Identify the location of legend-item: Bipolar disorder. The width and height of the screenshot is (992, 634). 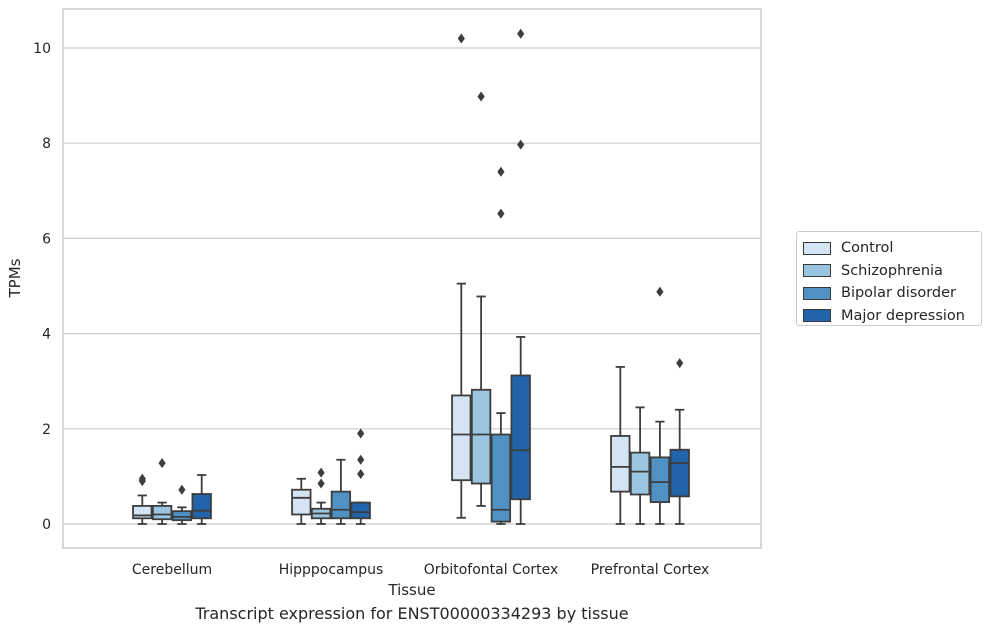
(892, 293).